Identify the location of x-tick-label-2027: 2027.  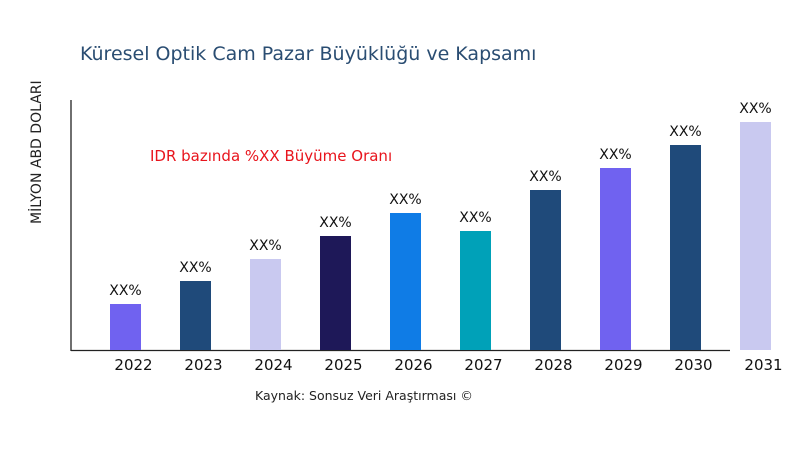
(483, 365).